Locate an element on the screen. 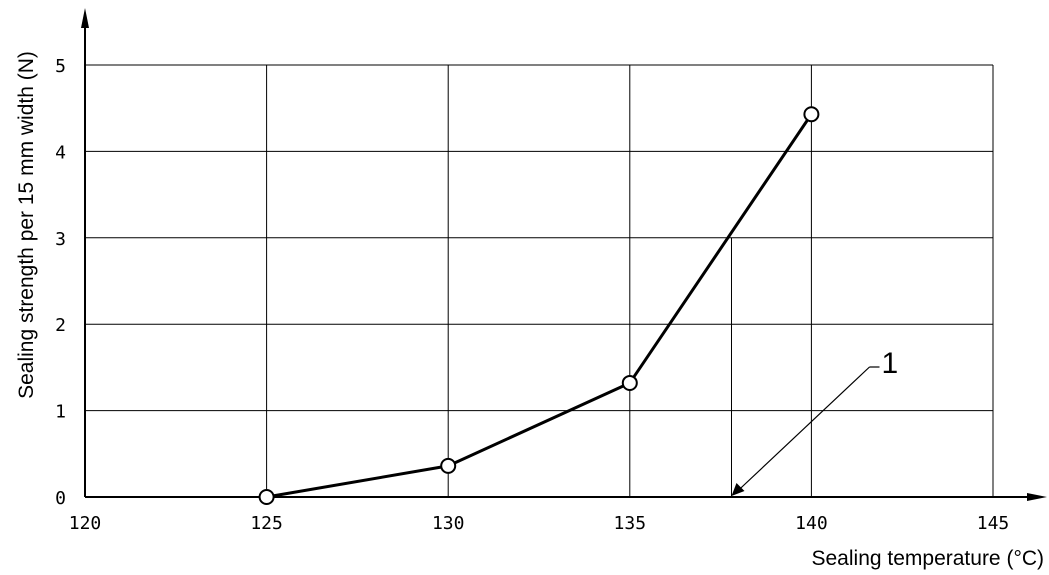 The height and width of the screenshot is (575, 1049). y-tick-label-4: 4 is located at coordinates (60, 152).